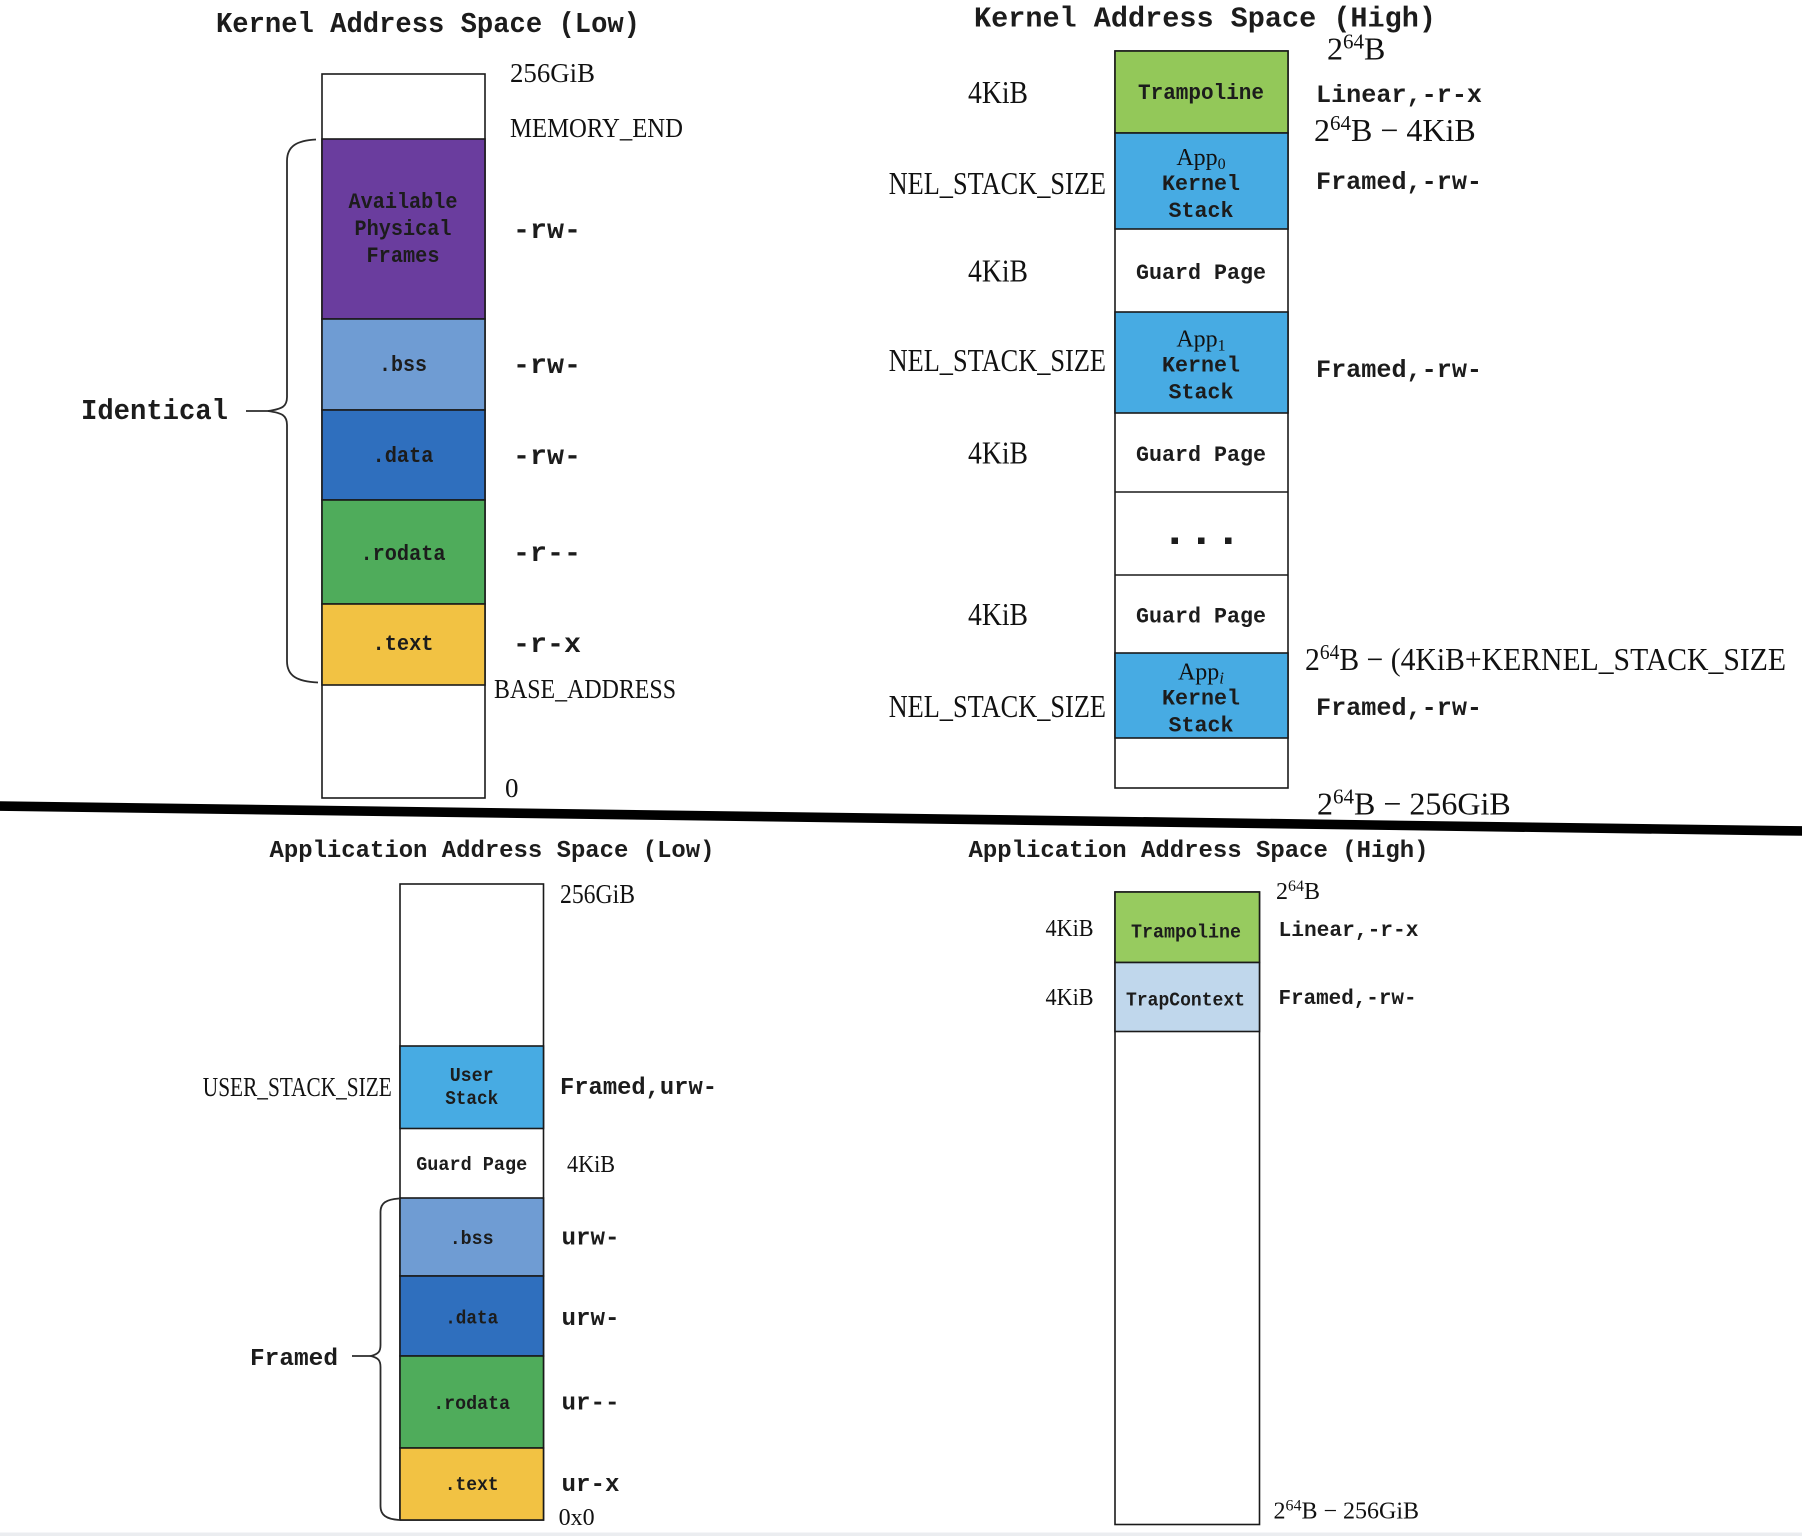 The width and height of the screenshot is (1802, 1536). I want to click on svg-text: Available, so click(403, 202).